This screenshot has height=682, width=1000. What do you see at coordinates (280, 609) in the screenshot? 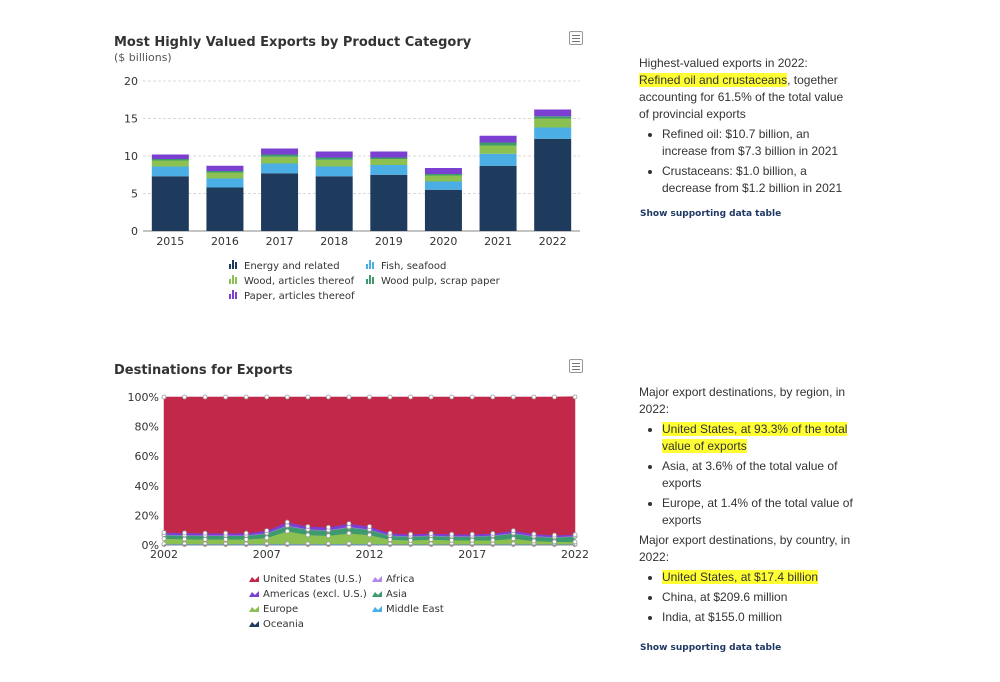
I see `legend-label: Europe` at bounding box center [280, 609].